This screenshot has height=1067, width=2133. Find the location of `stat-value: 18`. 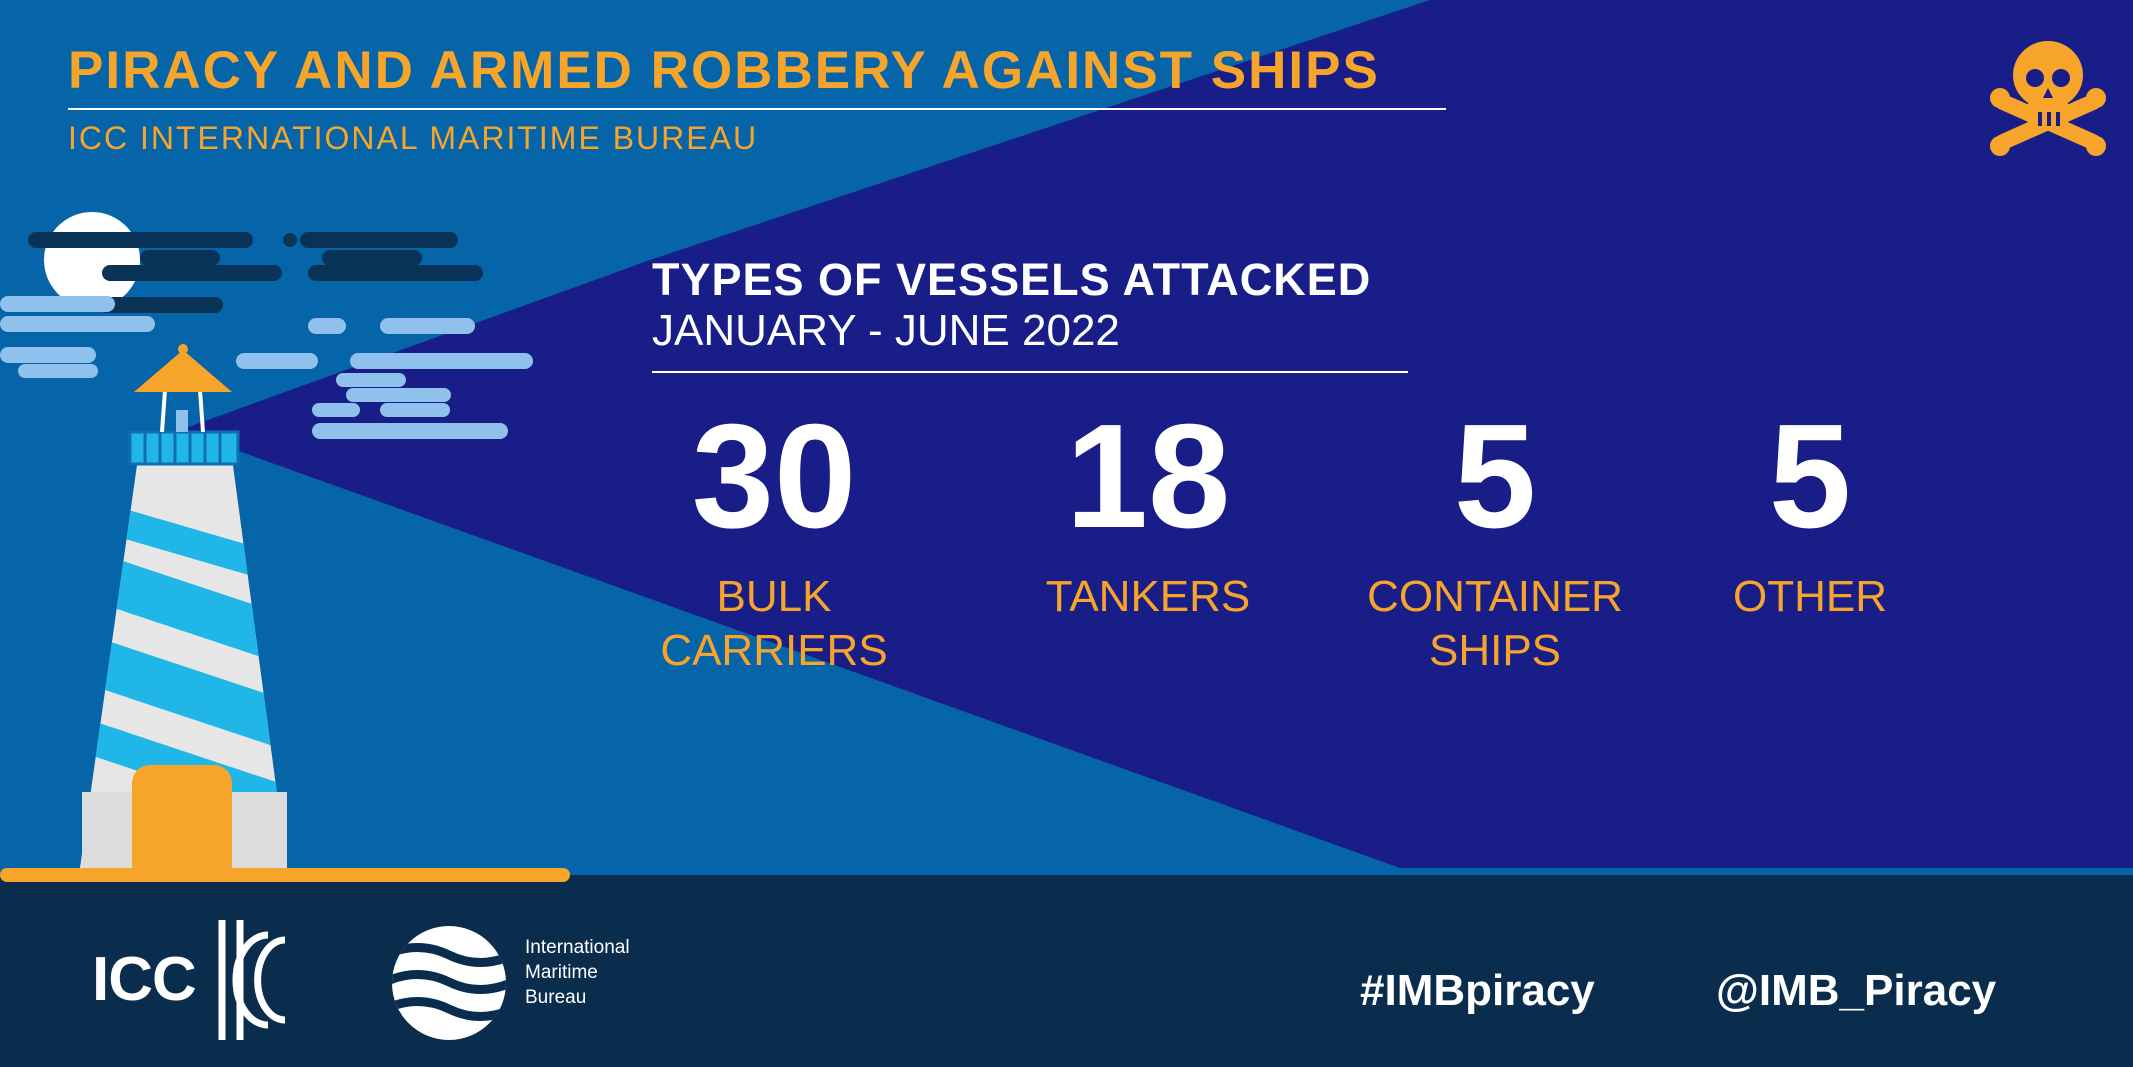

stat-value: 18 is located at coordinates (1148, 476).